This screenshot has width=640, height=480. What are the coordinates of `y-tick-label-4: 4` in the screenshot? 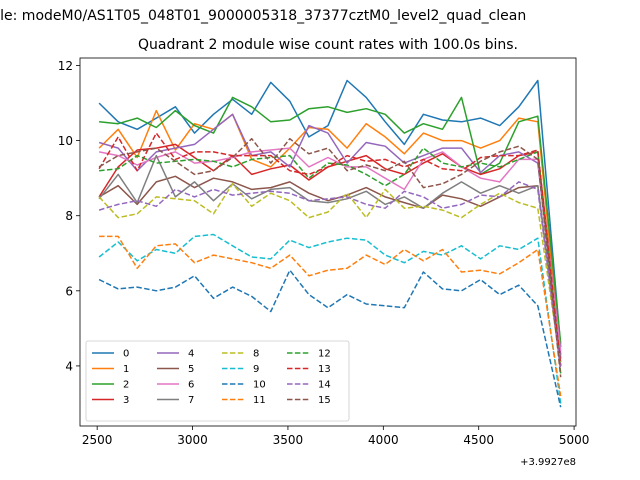 It's located at (69, 366).